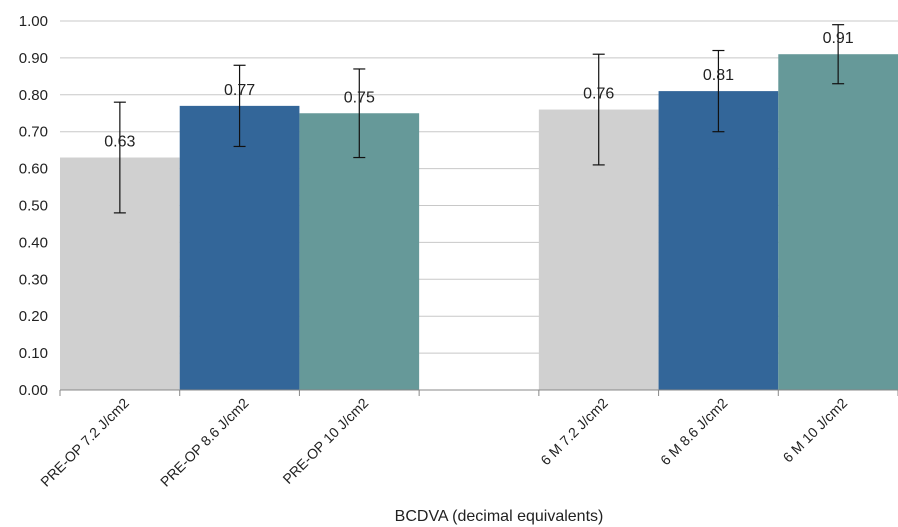 The height and width of the screenshot is (527, 898). What do you see at coordinates (499, 516) in the screenshot?
I see `x-axis-title: BCDVA (decimal equivalents)` at bounding box center [499, 516].